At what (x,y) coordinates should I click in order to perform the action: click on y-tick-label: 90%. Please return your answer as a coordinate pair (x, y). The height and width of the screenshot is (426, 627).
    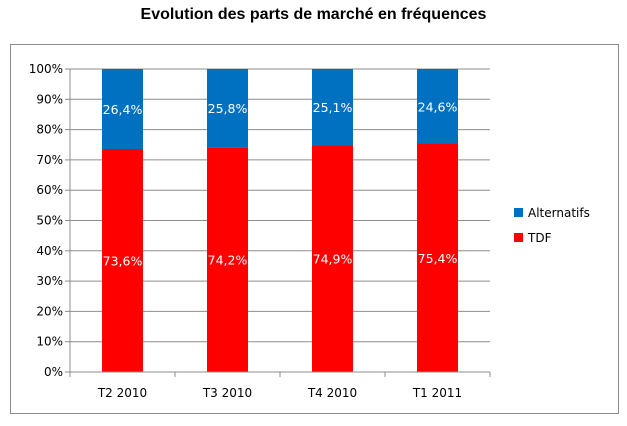
    Looking at the image, I should click on (49, 99).